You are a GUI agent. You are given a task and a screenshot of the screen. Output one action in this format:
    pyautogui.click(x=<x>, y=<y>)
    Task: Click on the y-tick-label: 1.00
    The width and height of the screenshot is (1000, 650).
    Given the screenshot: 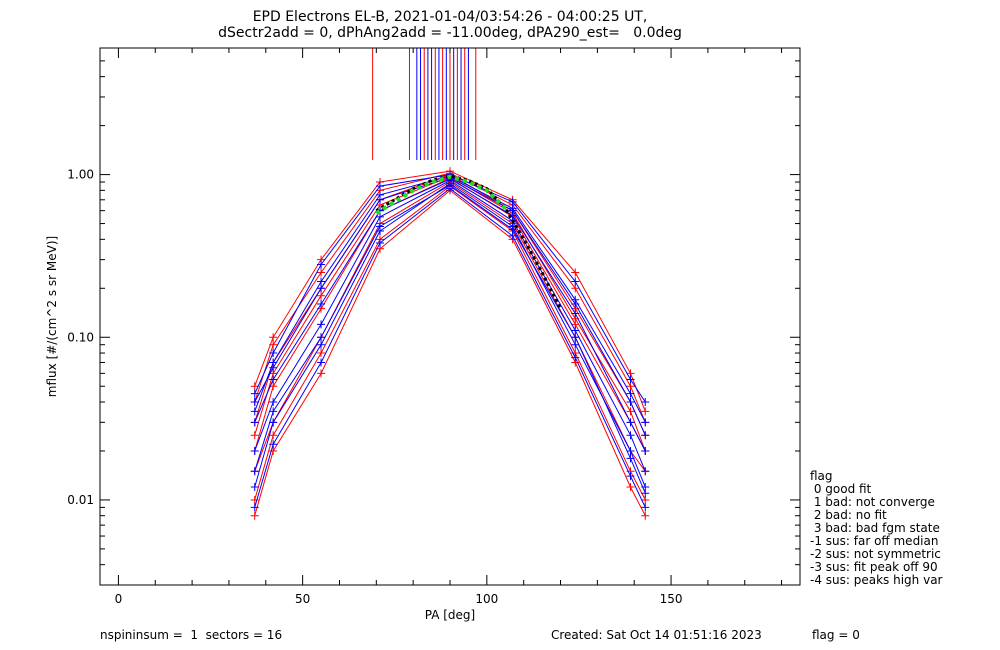 What is the action you would take?
    pyautogui.click(x=80, y=175)
    